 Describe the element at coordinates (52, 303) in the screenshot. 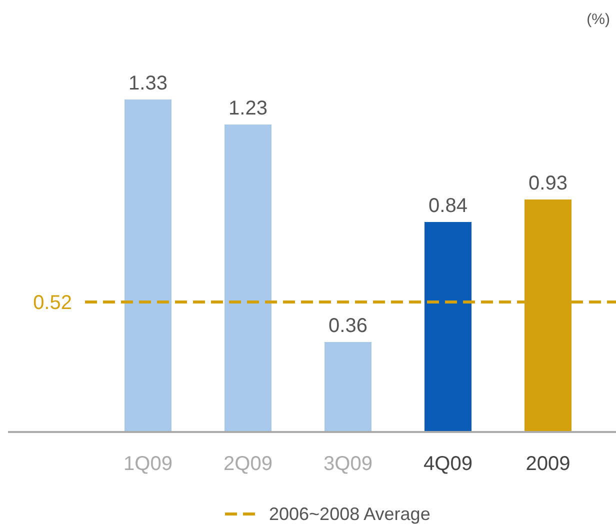

I see `ref-line-label: 0.52` at that location.